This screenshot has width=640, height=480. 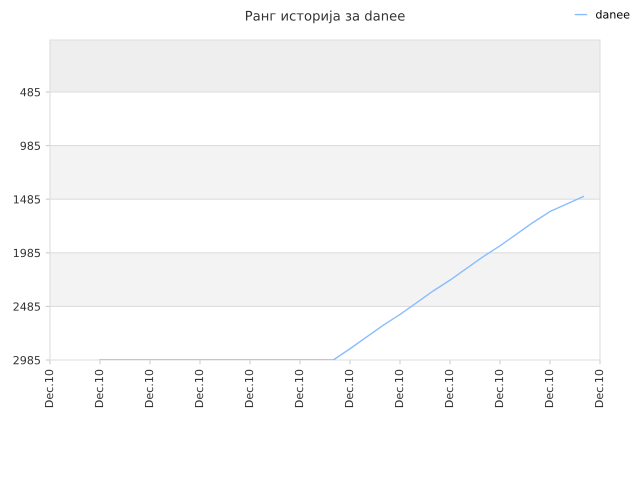 What do you see at coordinates (27, 306) in the screenshot?
I see `y-tick-label: 2485` at bounding box center [27, 306].